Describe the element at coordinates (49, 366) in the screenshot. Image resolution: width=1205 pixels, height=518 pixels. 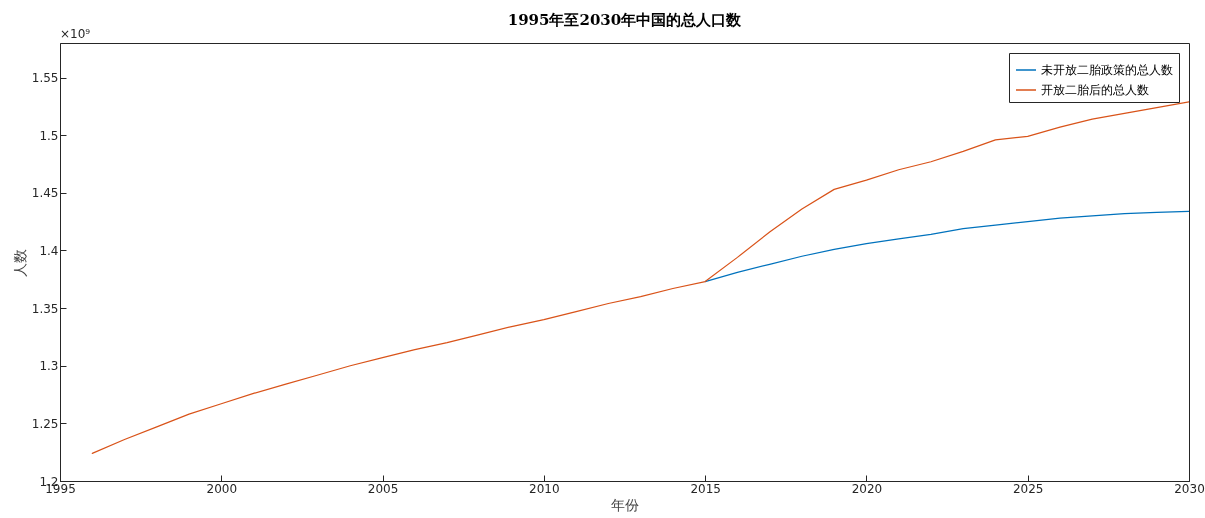
I see `y-tick-label: 1.3` at that location.